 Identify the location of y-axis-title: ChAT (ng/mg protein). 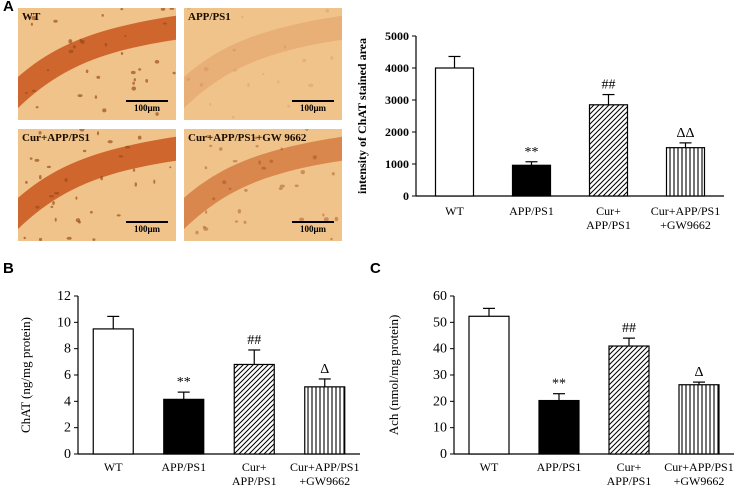
(25, 375).